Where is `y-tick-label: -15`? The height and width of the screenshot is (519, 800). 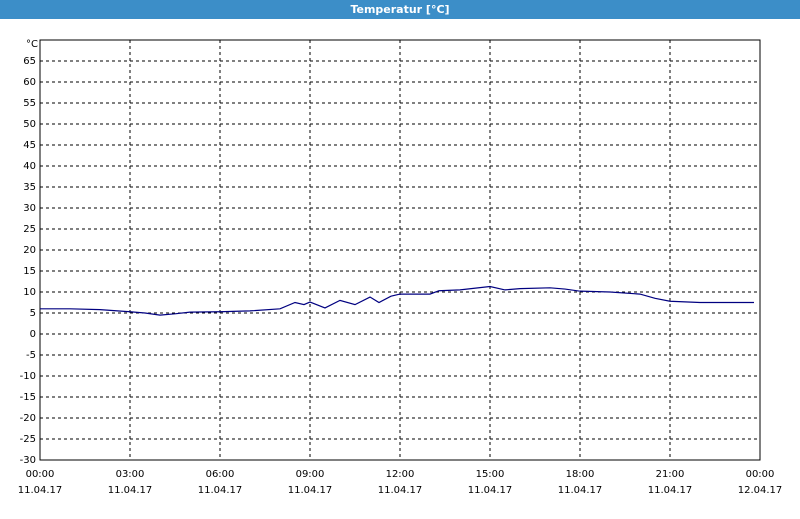 y-tick-label: -15 is located at coordinates (28, 397).